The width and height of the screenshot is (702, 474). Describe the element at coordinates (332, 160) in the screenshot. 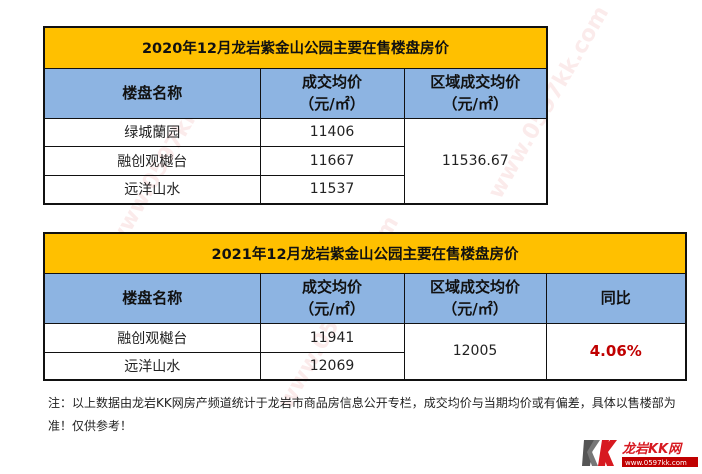

I see `project-price: 11667` at that location.